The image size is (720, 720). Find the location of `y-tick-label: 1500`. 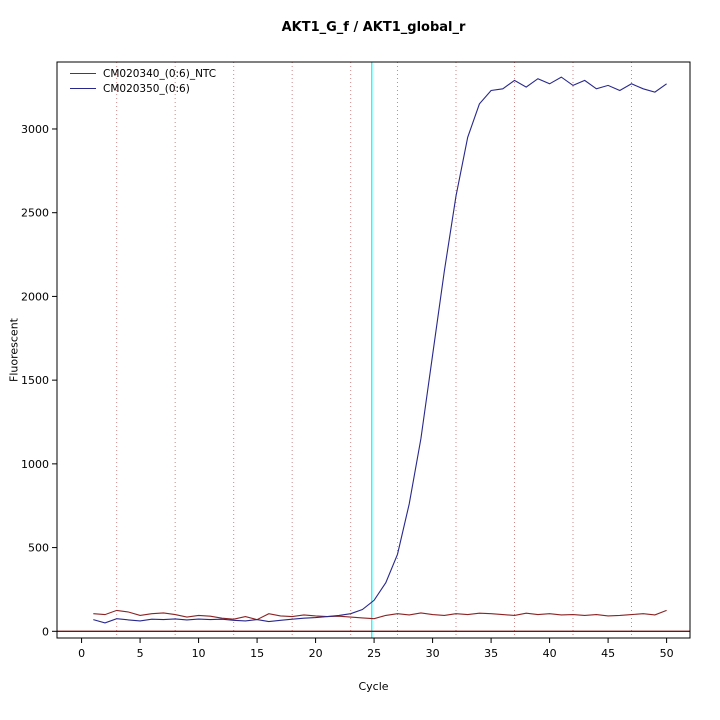

y-tick-label: 1500 is located at coordinates (35, 380).